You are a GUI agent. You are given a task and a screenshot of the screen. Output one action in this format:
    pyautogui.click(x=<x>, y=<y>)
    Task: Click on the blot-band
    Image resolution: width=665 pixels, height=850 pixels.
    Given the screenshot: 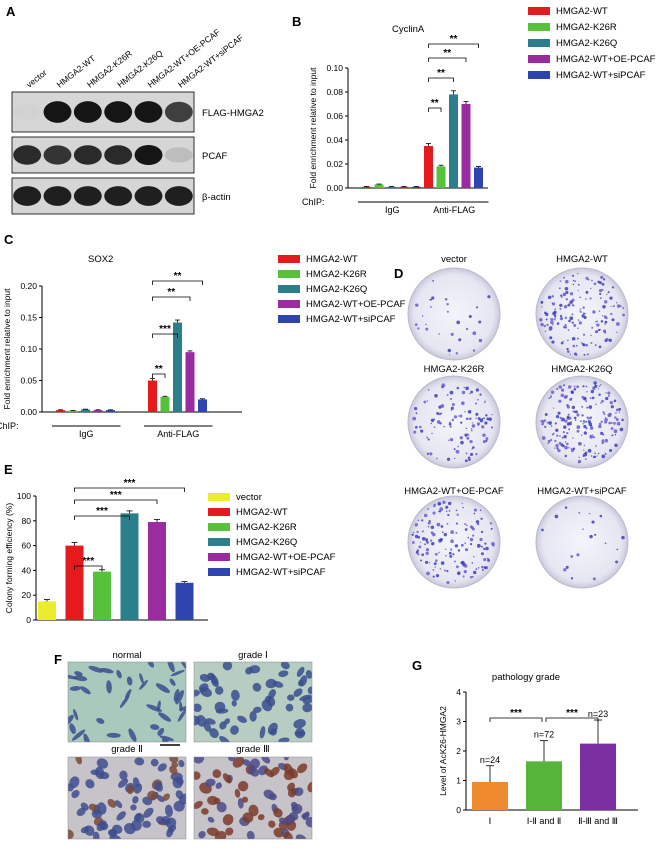 What is the action you would take?
    pyautogui.click(x=87, y=196)
    